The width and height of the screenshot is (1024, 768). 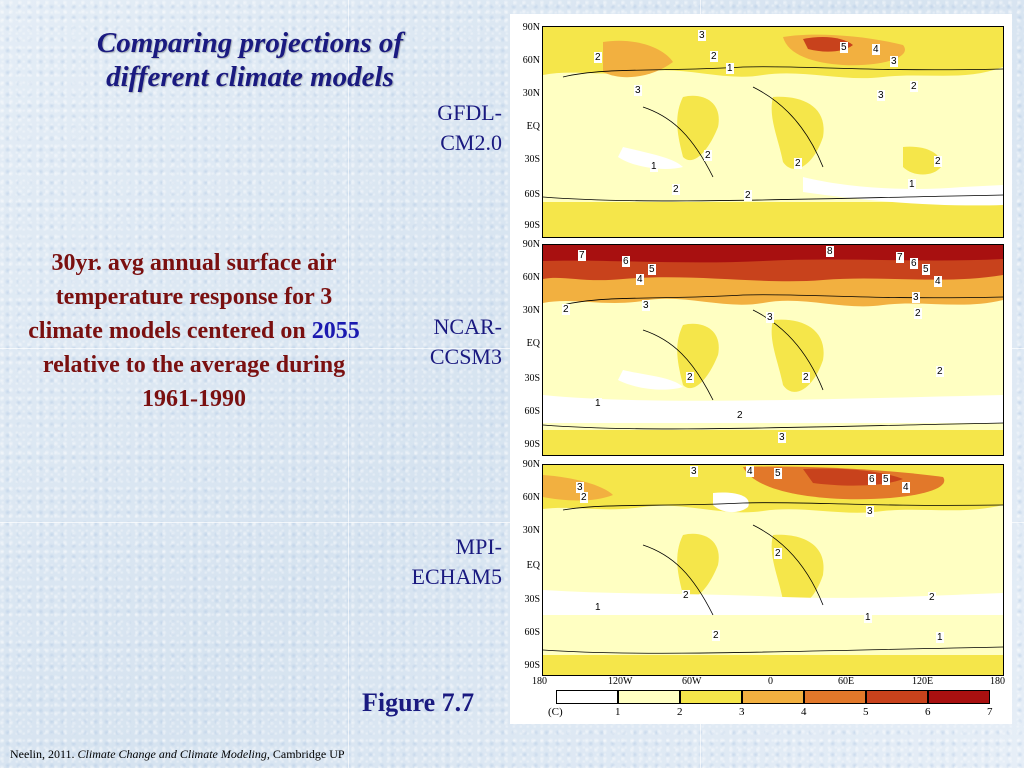 What do you see at coordinates (773, 350) in the screenshot?
I see `map-ncar-ccsm3` at bounding box center [773, 350].